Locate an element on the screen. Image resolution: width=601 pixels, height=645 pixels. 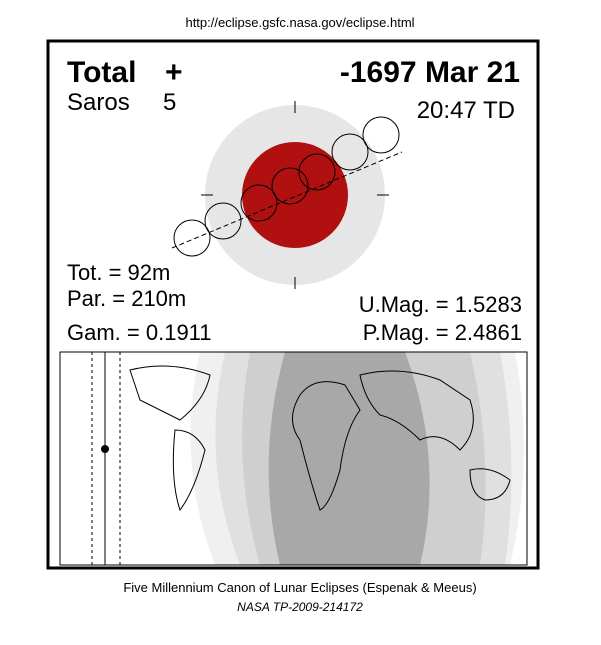
eclipse-type: Total is located at coordinates (101, 72).